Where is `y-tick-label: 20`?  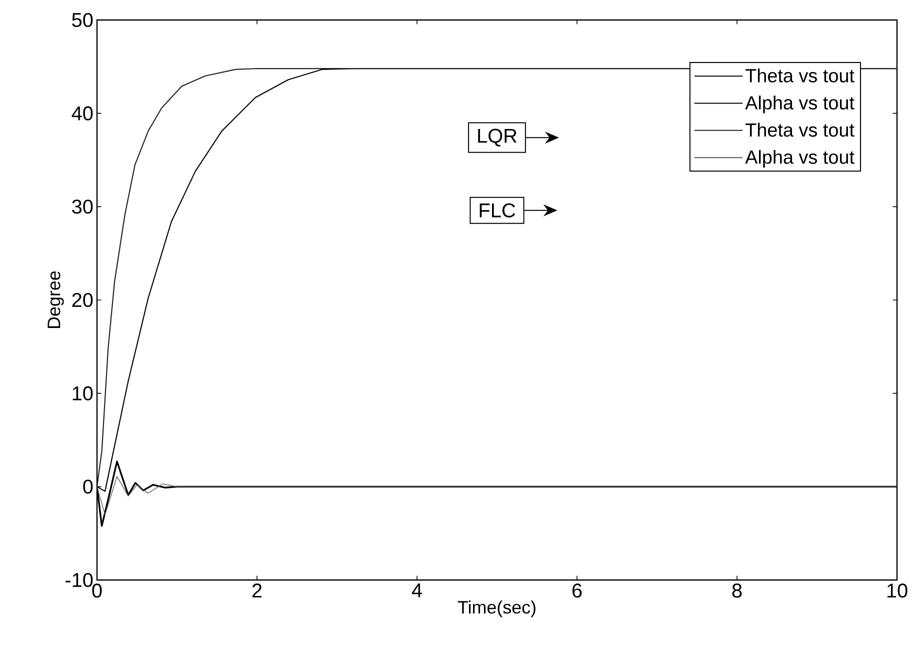 y-tick-label: 20 is located at coordinates (82, 300).